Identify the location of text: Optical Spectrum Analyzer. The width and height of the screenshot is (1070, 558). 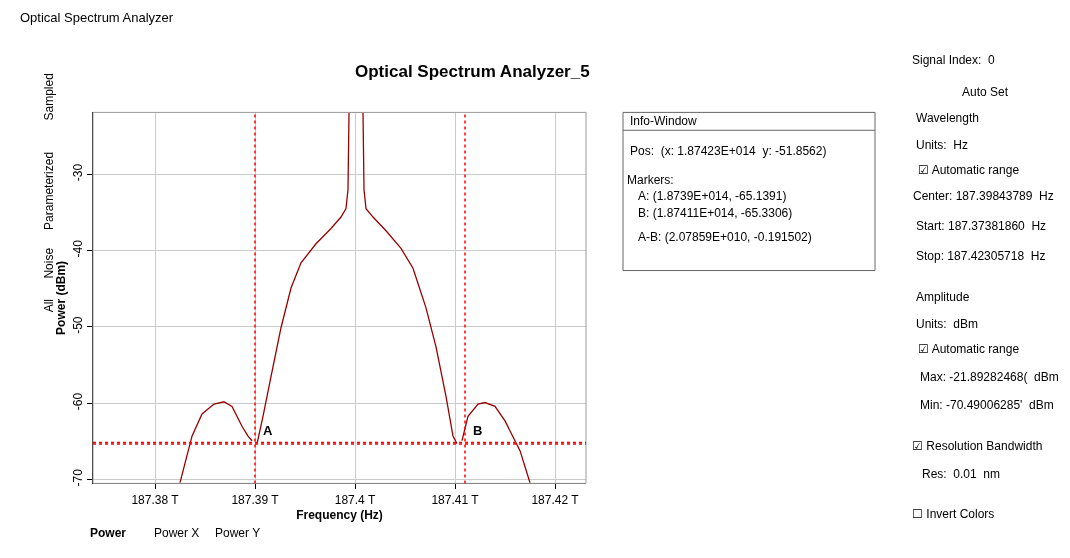
(97, 17).